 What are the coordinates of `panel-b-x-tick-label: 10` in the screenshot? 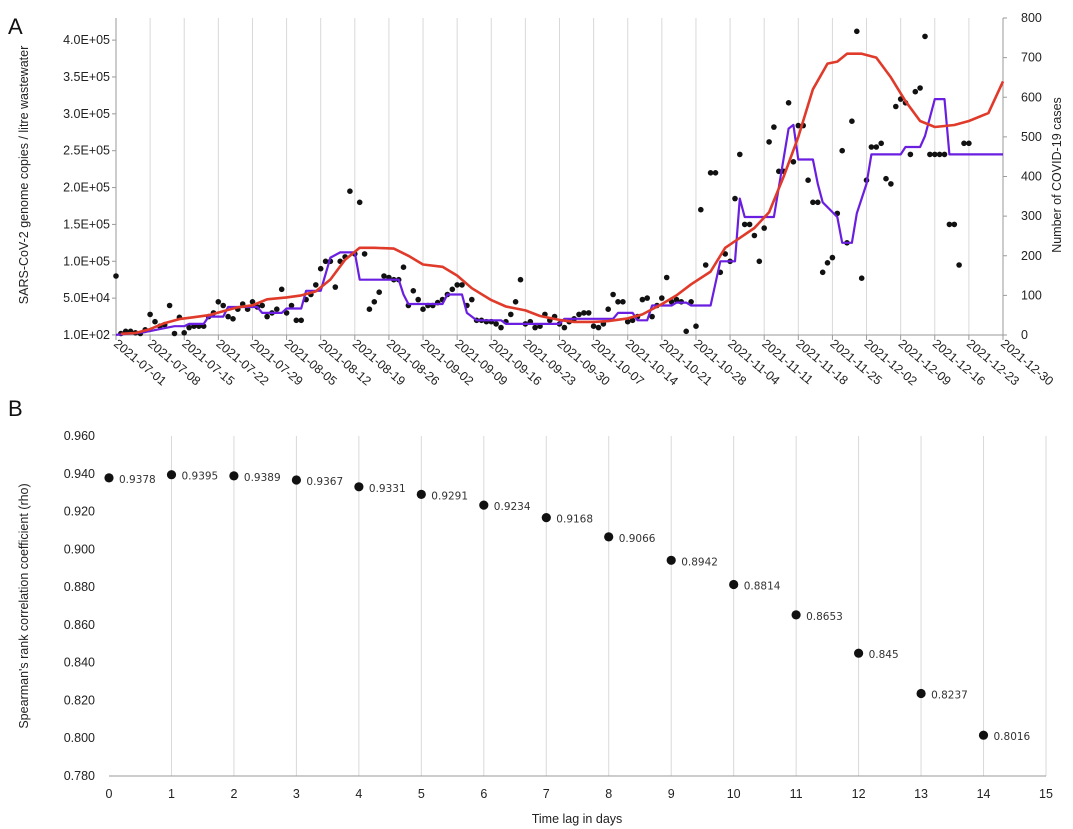 It's located at (734, 794).